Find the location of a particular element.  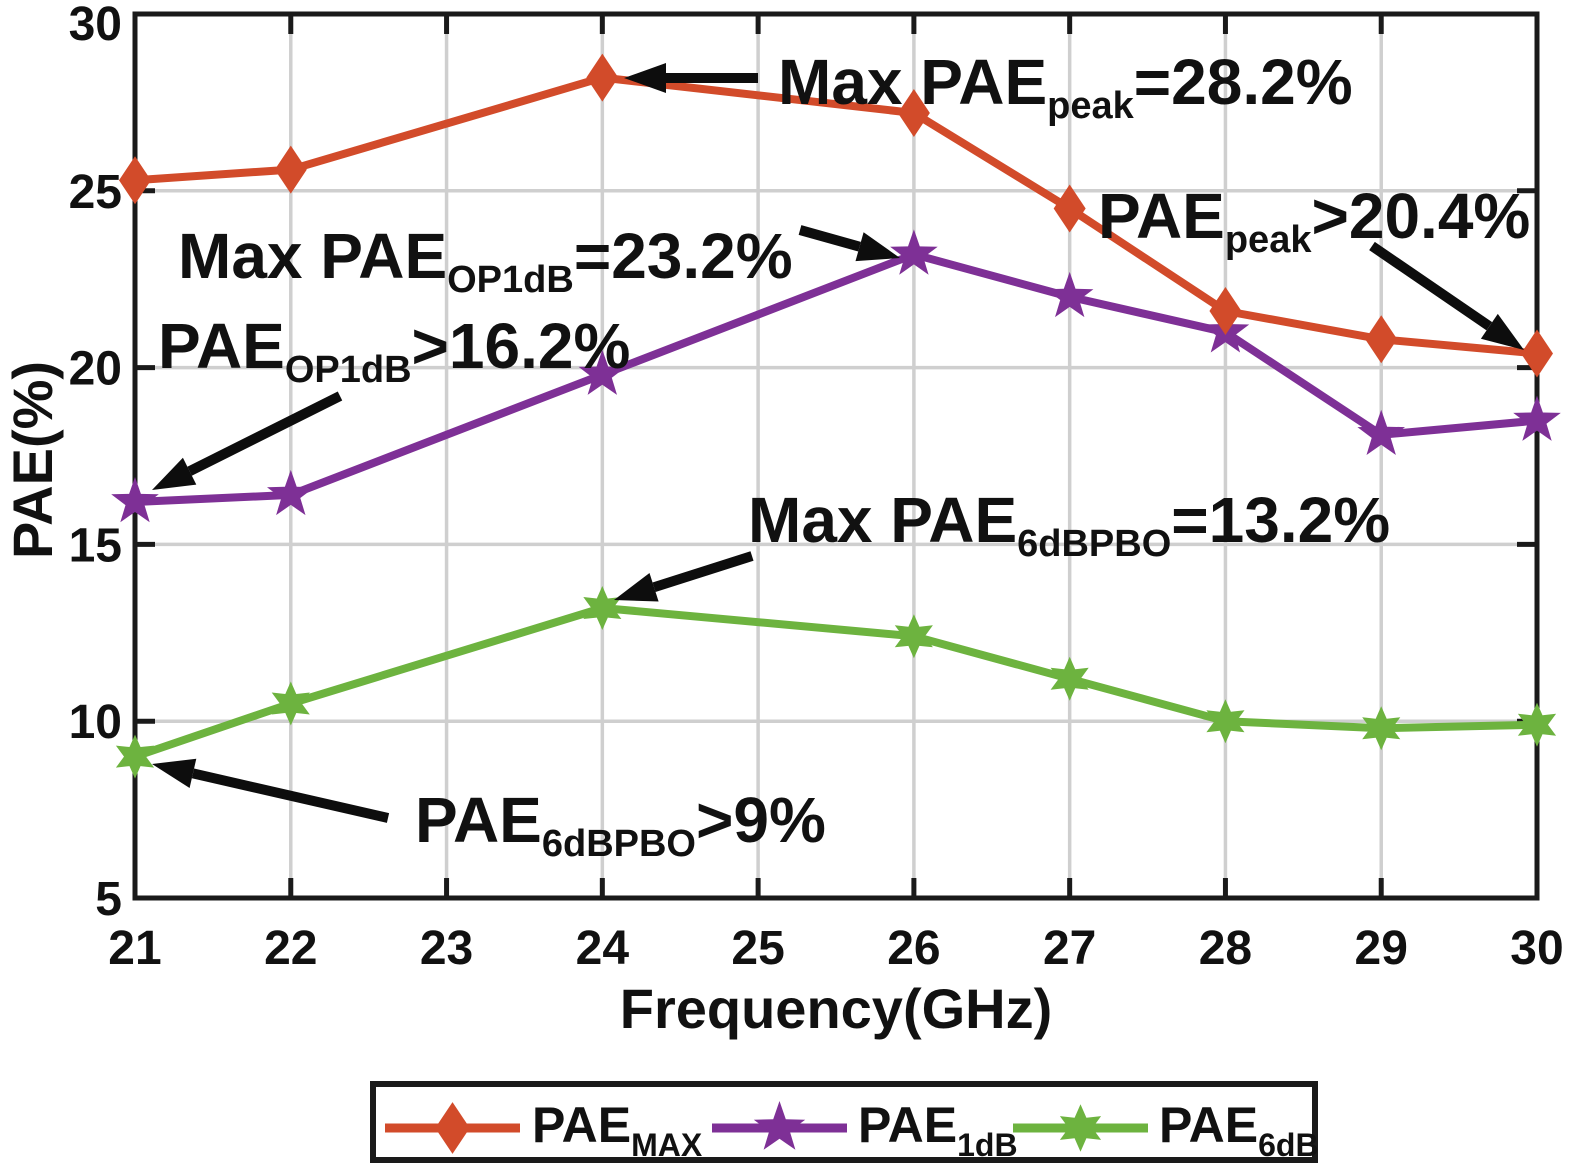

y-tick-label: 20 is located at coordinates (95, 369).